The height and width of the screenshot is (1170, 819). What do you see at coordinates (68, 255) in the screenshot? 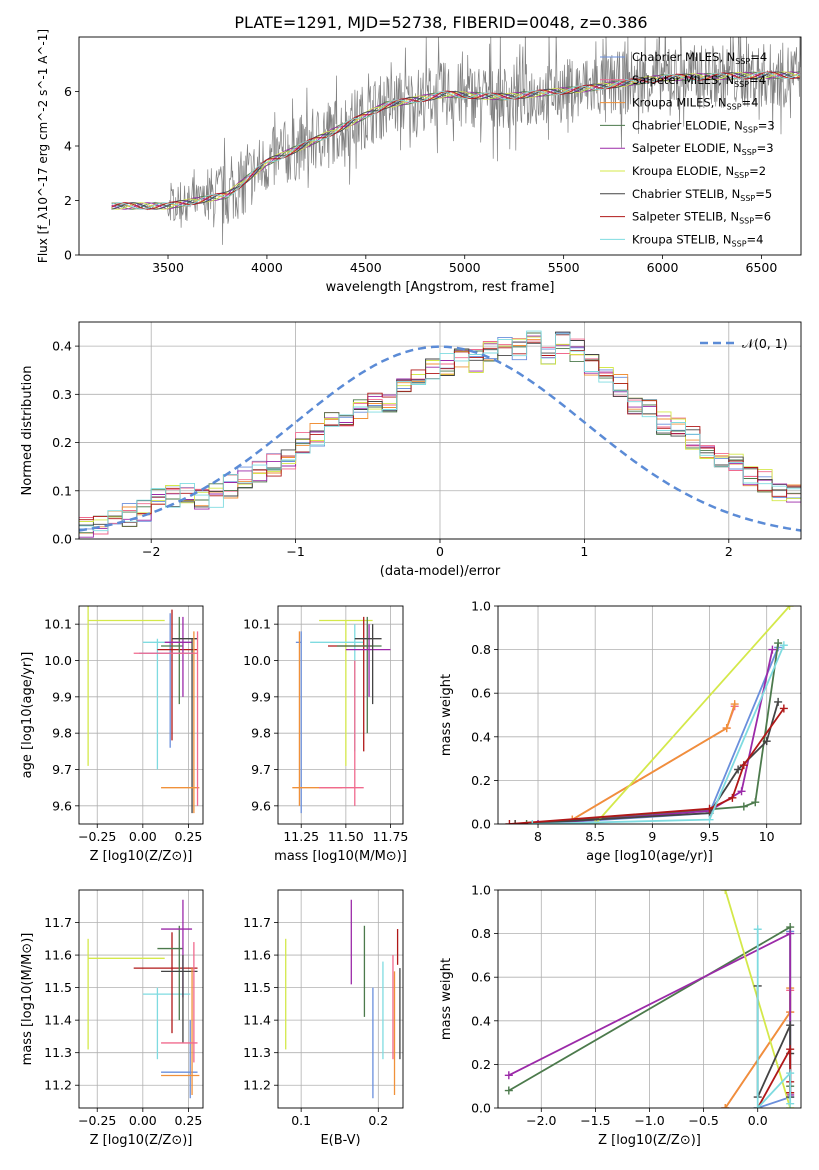
I see `y-tick-label: 0` at bounding box center [68, 255].